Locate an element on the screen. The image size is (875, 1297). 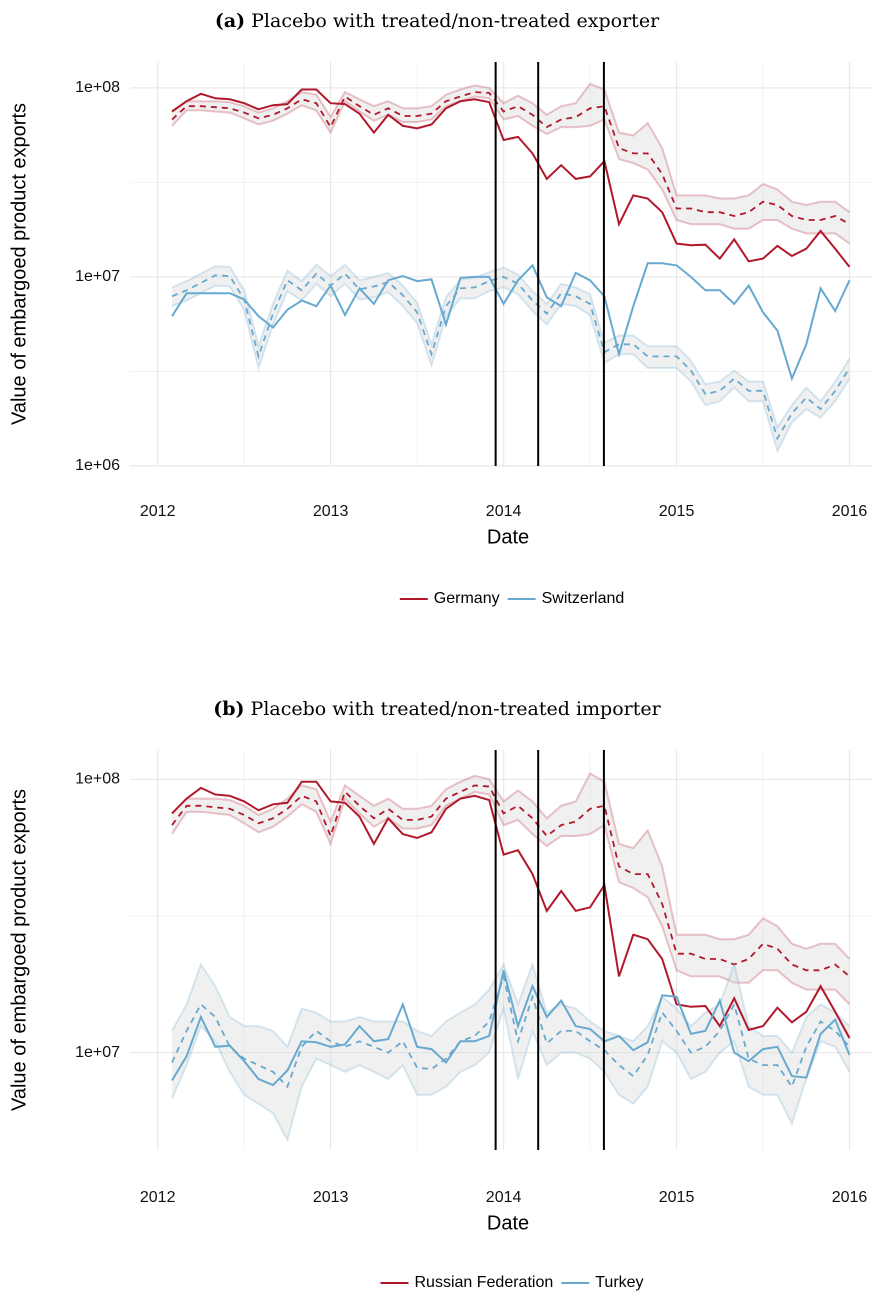
legend-label: Switzerland is located at coordinates (583, 598).